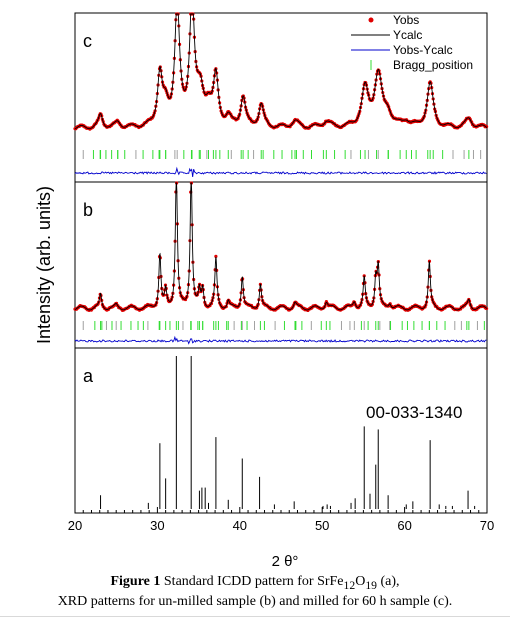 This screenshot has height=623, width=510. Describe the element at coordinates (255, 616) in the screenshot. I see `bottom-rule` at that location.